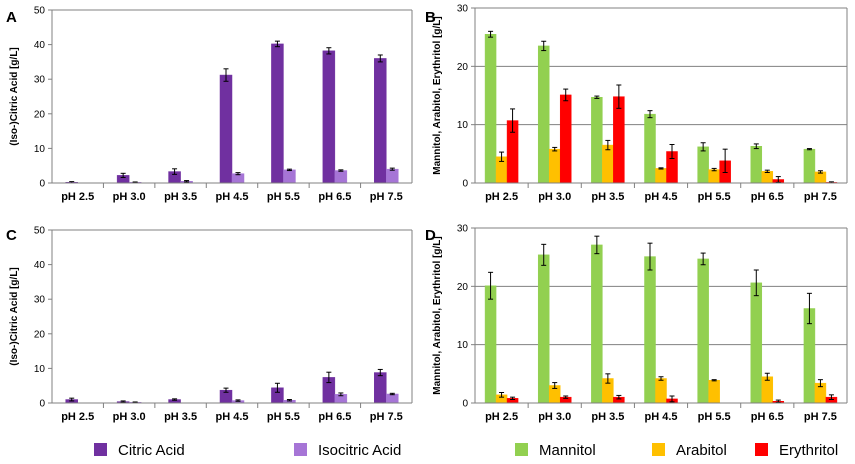 Image resolution: width=855 pixels, height=464 pixels. I want to click on legend-swatch-isocitric-acid, so click(300, 449).